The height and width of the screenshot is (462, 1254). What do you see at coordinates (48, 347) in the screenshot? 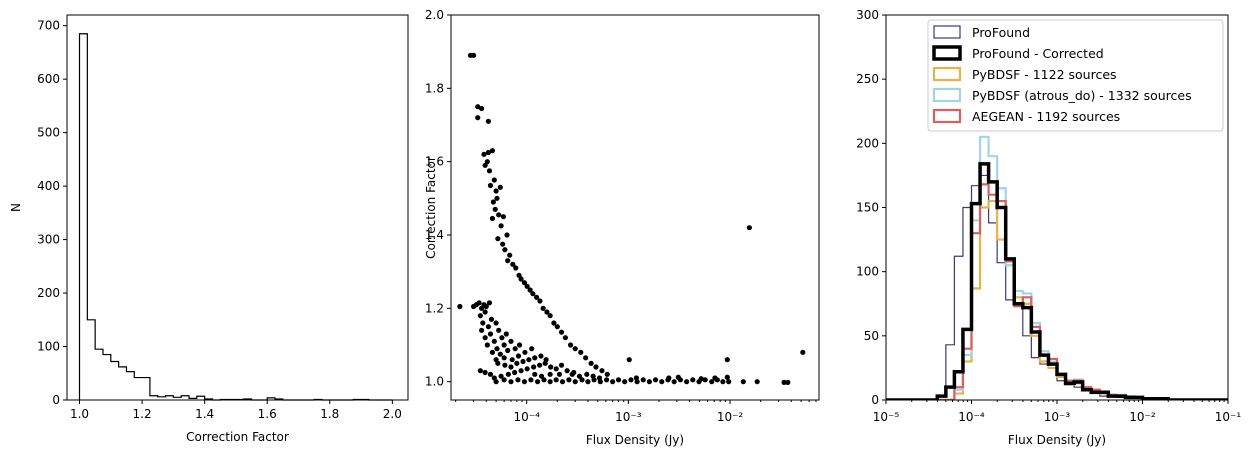
I see `y-tick-label: 100` at bounding box center [48, 347].